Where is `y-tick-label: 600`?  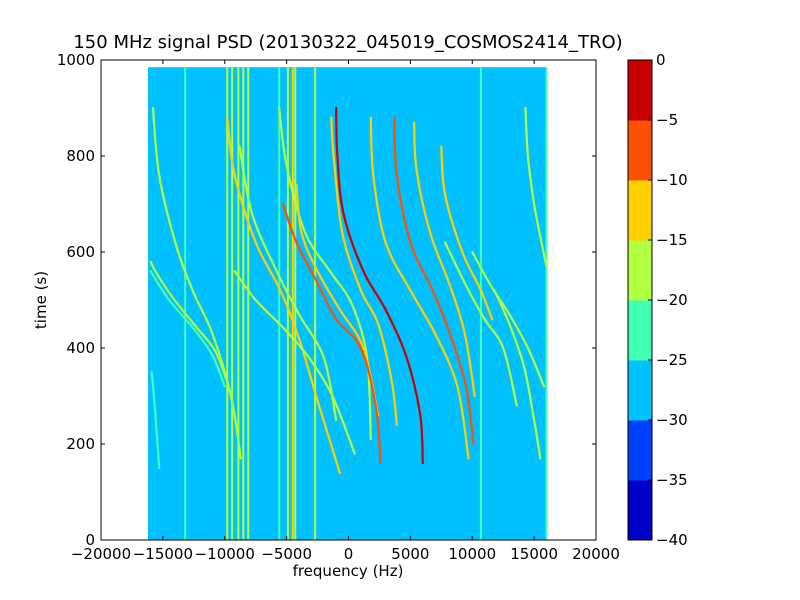
y-tick-label: 600 is located at coordinates (80, 252).